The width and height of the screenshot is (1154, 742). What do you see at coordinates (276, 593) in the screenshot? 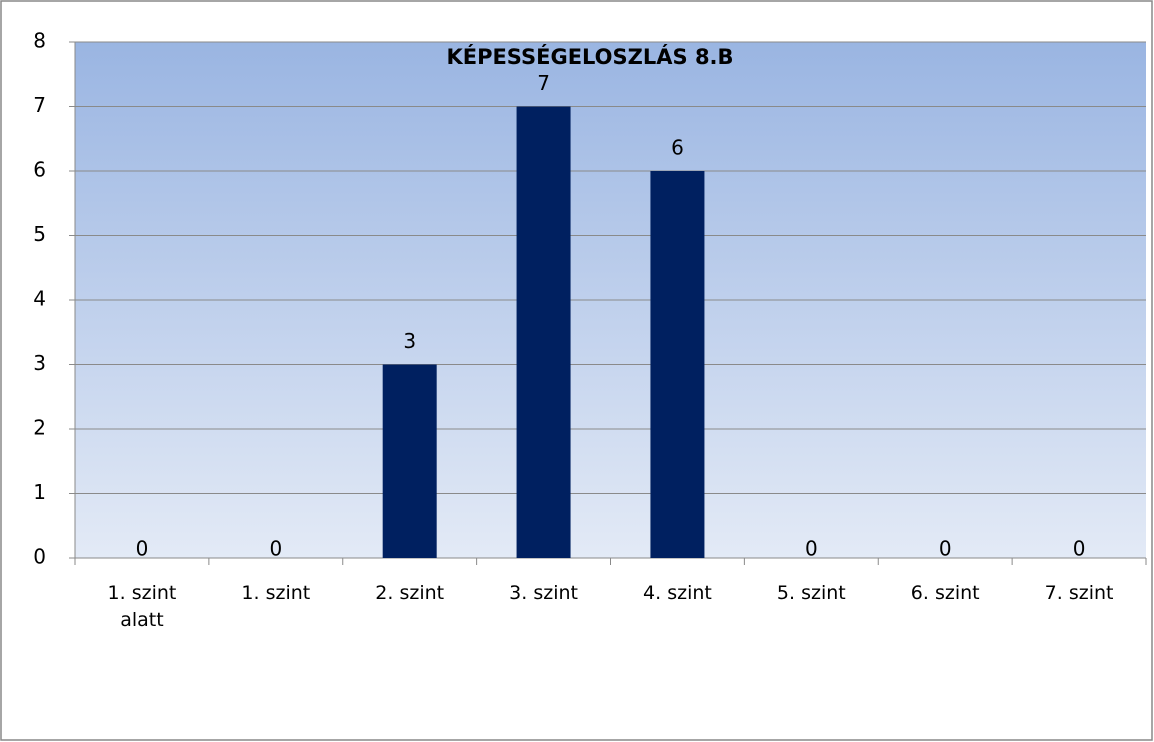
I see `x-tick-label: 1. szint` at bounding box center [276, 593].